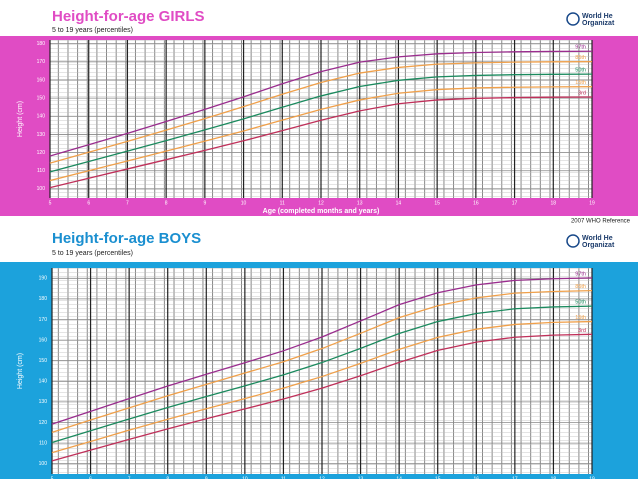 This screenshot has height=479, width=638. Describe the element at coordinates (43, 279) in the screenshot. I see `y-tick-label: 190` at that location.